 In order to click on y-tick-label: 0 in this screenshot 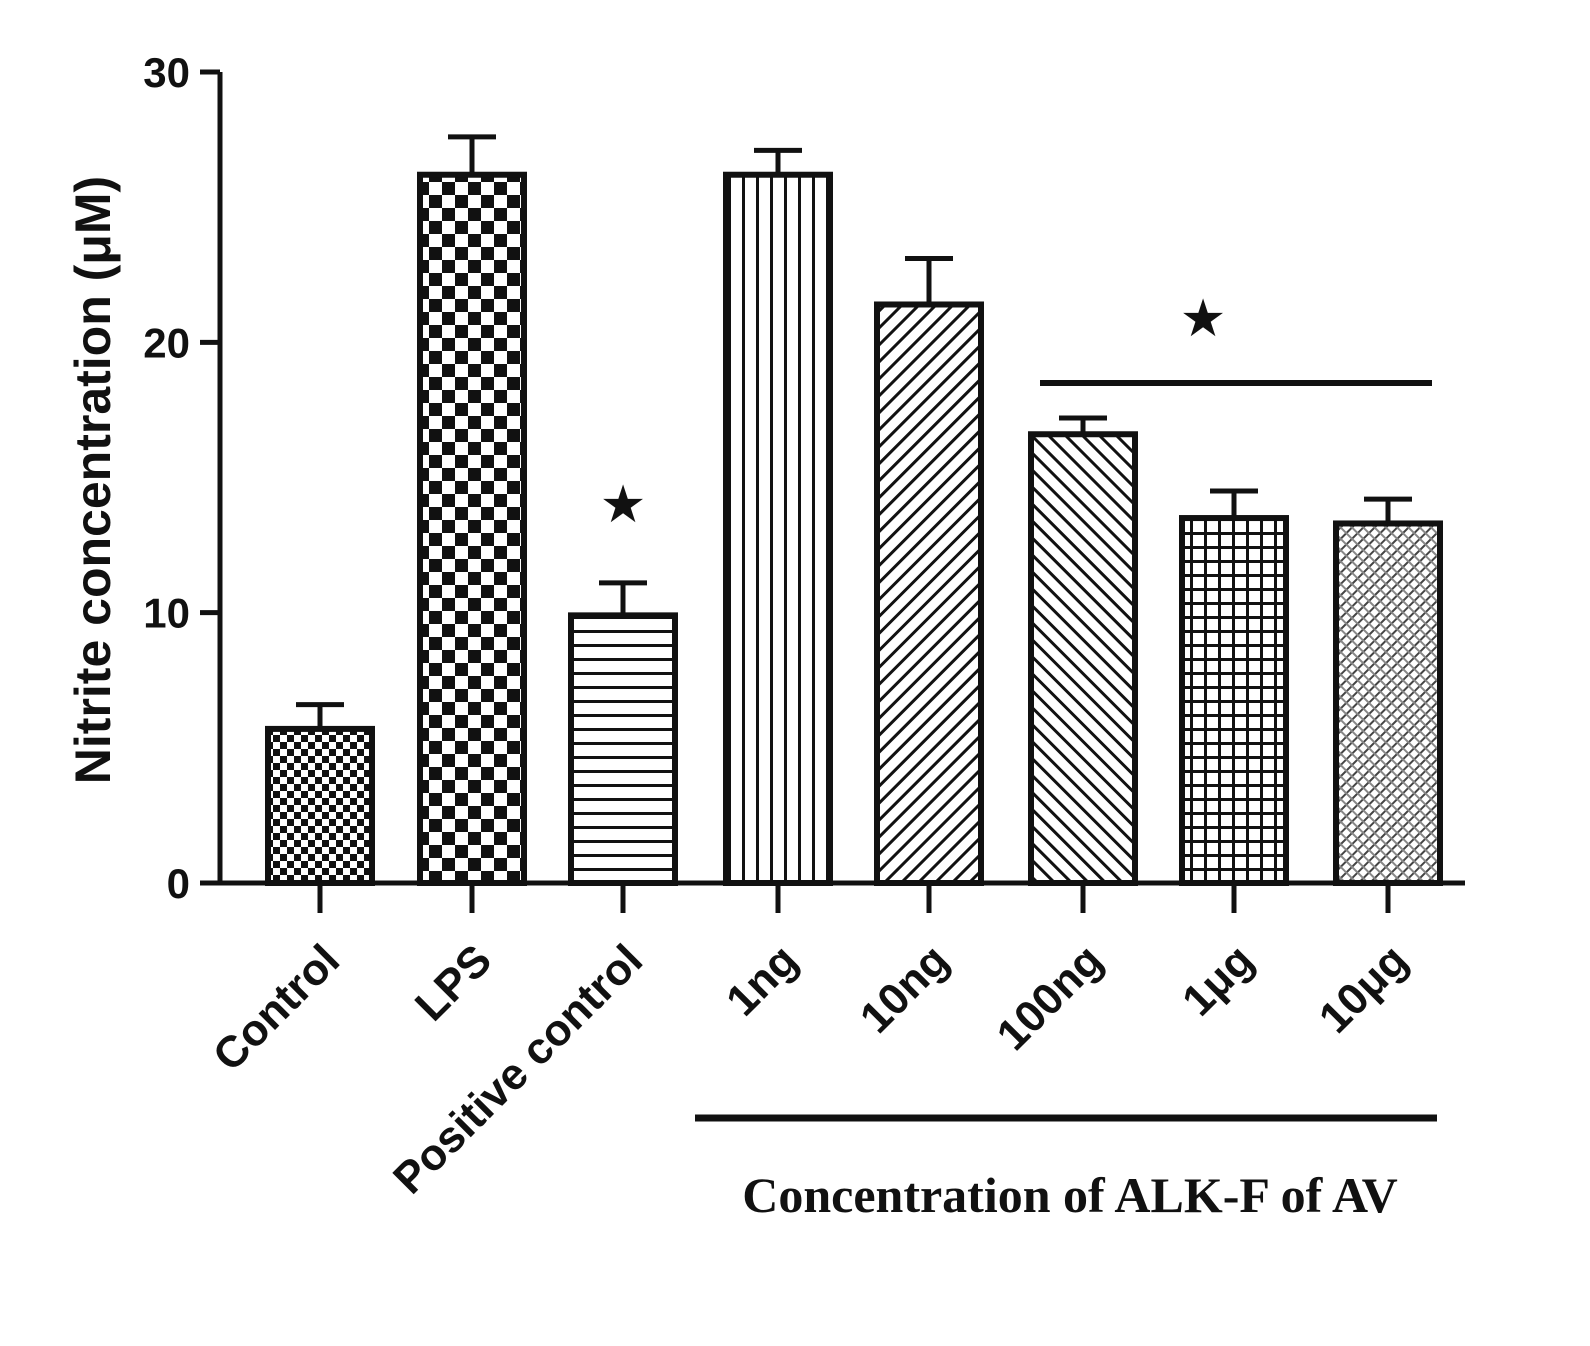, I will do `click(178, 883)`.